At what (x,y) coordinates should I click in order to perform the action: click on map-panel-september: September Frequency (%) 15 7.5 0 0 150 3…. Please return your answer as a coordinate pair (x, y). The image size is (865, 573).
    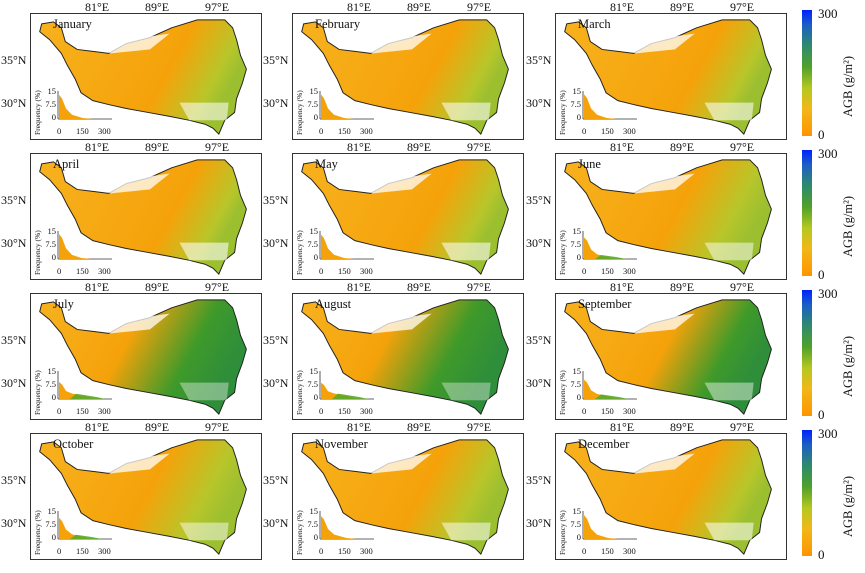
    Looking at the image, I should click on (671, 356).